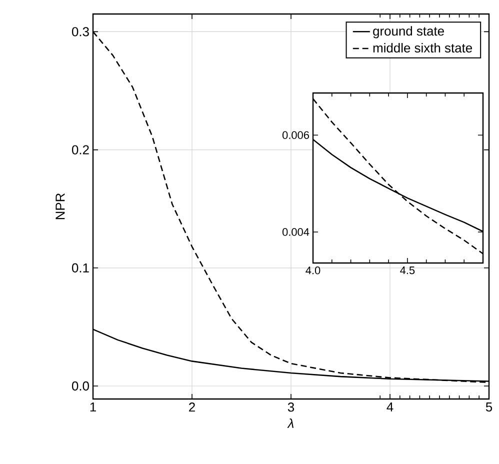 This screenshot has width=499, height=464. I want to click on y-tick-label: 0.004, so click(296, 232).